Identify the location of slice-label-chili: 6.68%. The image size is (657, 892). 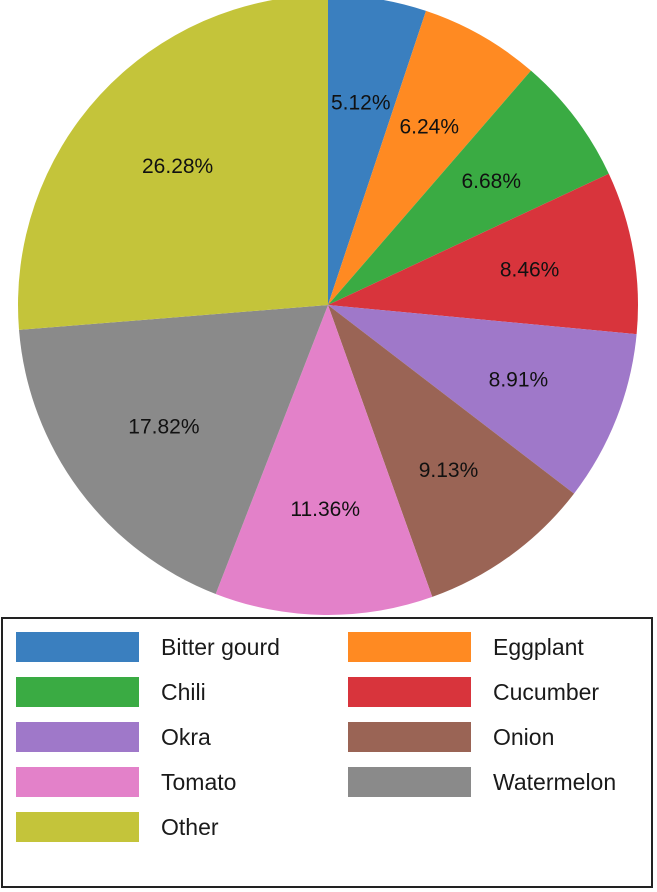
(491, 181).